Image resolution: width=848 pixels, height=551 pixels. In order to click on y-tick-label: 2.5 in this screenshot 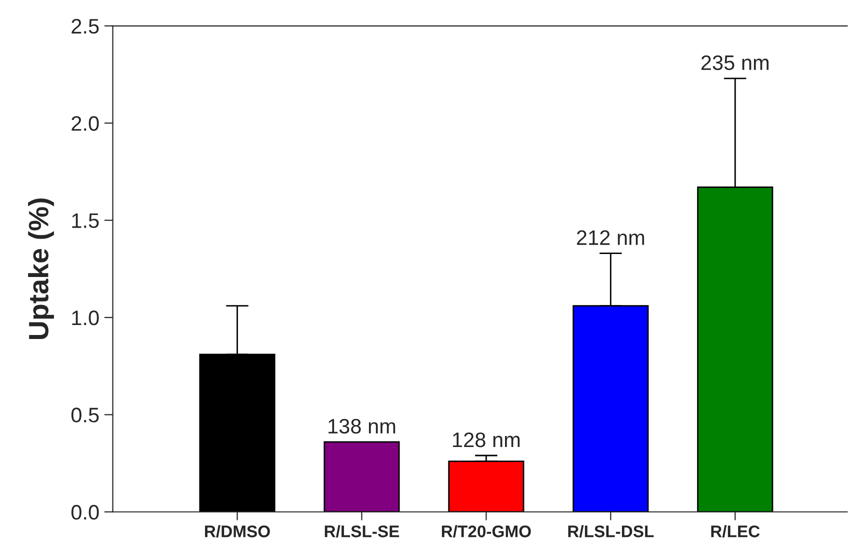, I will do `click(85, 26)`.